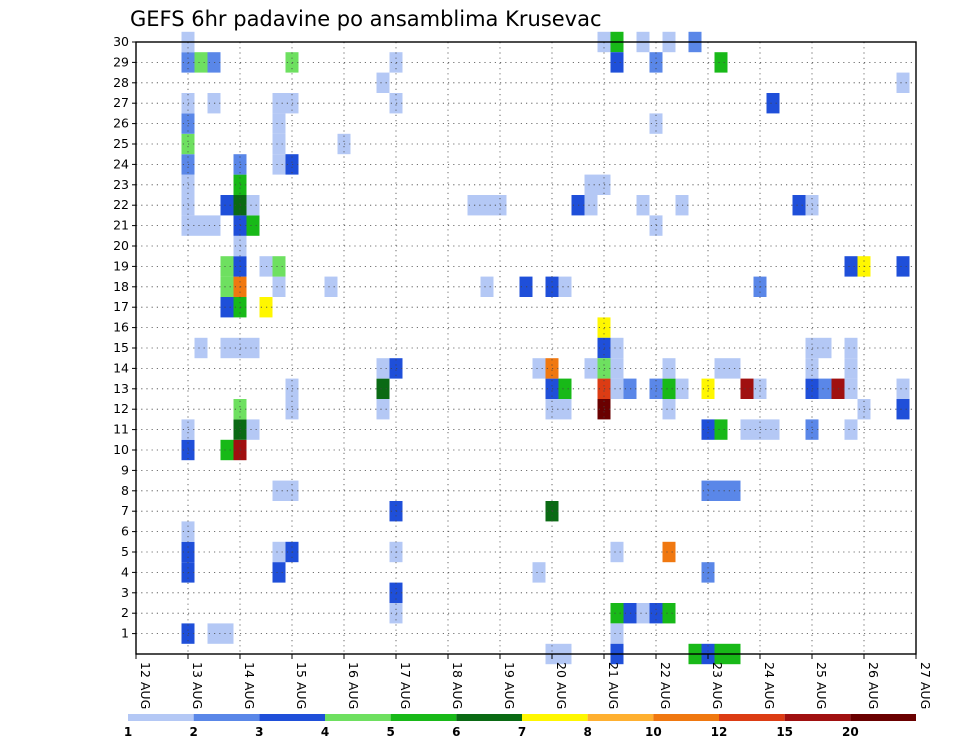  What do you see at coordinates (121, 347) in the screenshot?
I see `y-tick-label: 15` at bounding box center [121, 347].